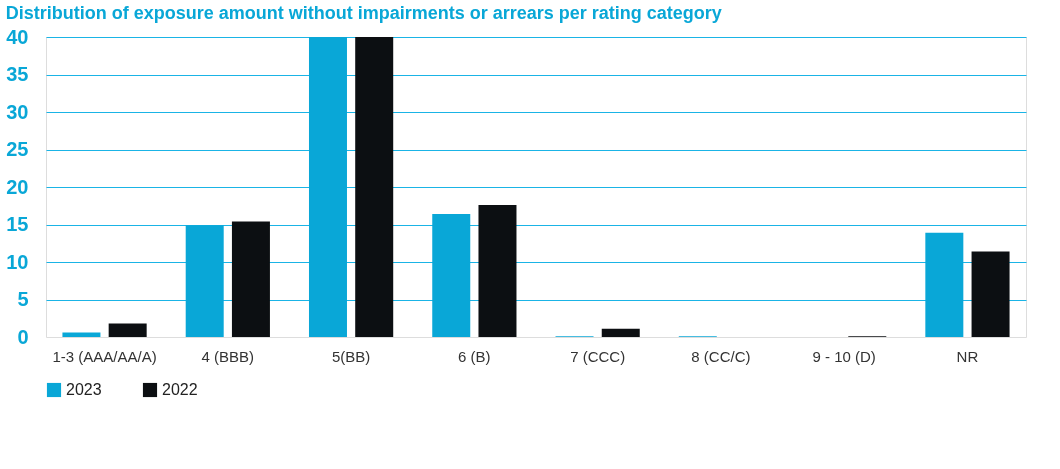  Describe the element at coordinates (17, 36) in the screenshot. I see `y-tick-label: 40` at that location.